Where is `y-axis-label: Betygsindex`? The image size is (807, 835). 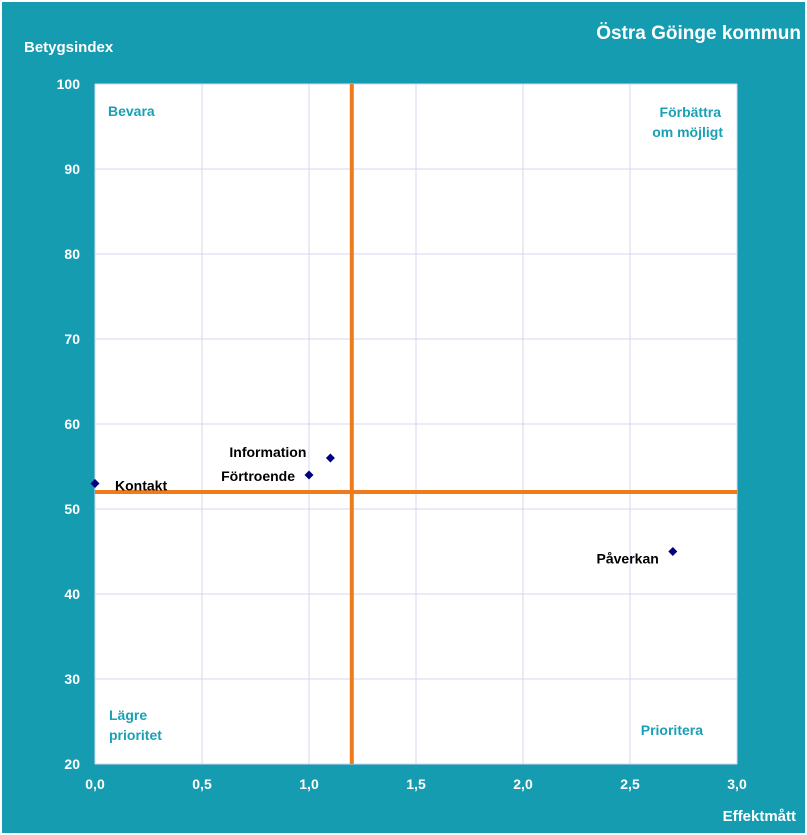 y-axis-label: Betygsindex is located at coordinates (69, 47).